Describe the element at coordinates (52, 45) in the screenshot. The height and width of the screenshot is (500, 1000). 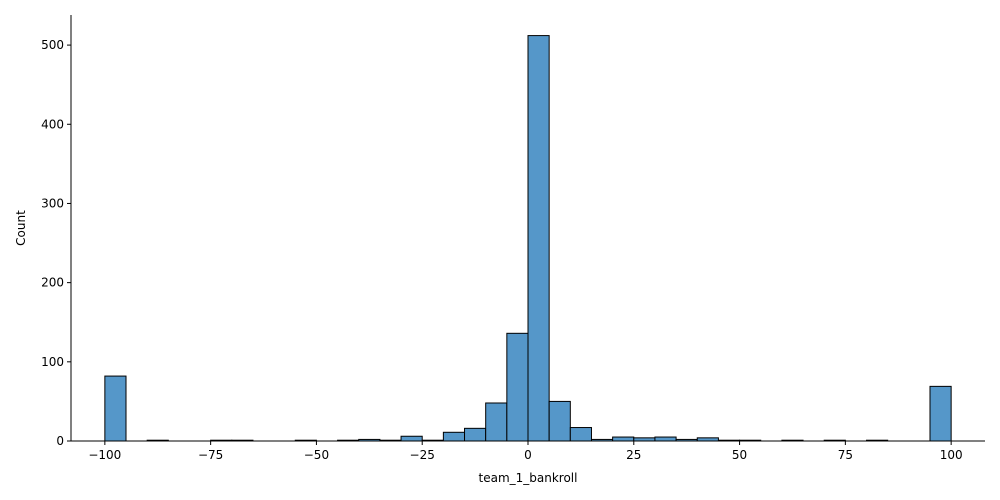
I see `y-tick-label: 500` at that location.